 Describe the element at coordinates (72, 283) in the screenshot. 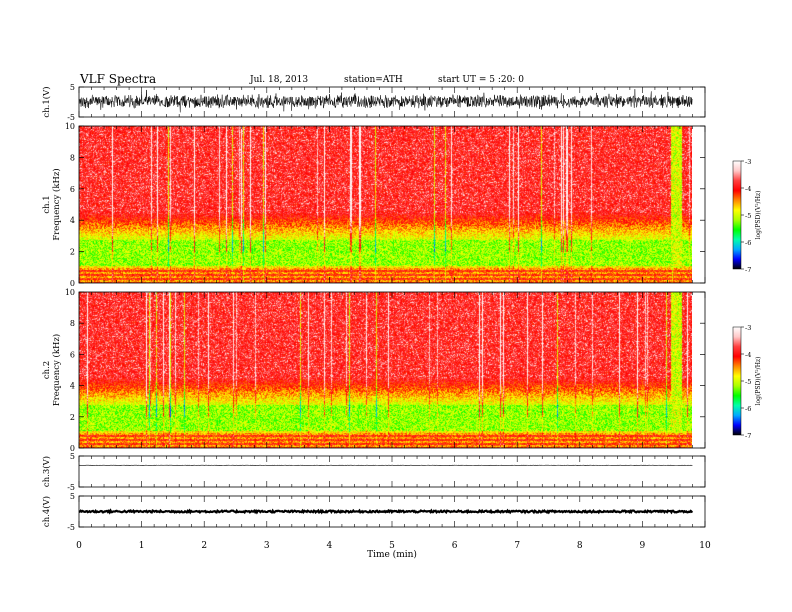

I see `ch1-spectrogram-ytick-label: 0` at that location.